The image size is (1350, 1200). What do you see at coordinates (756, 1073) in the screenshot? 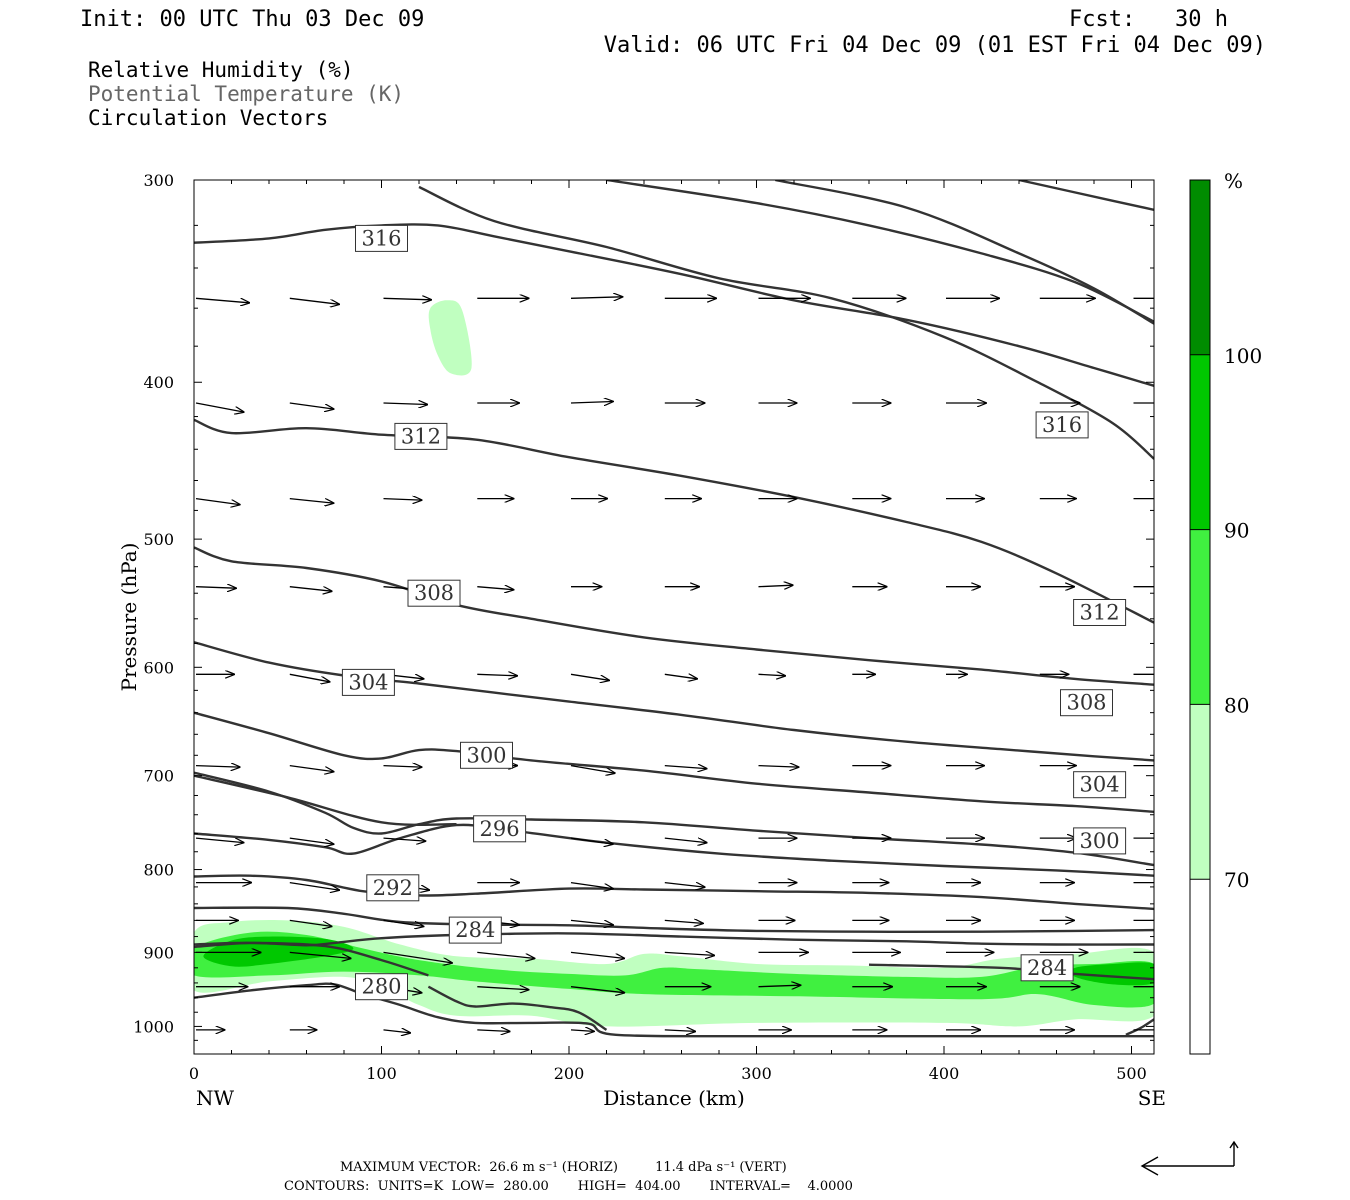
I see `x-tick-label-300: 300` at bounding box center [756, 1073].